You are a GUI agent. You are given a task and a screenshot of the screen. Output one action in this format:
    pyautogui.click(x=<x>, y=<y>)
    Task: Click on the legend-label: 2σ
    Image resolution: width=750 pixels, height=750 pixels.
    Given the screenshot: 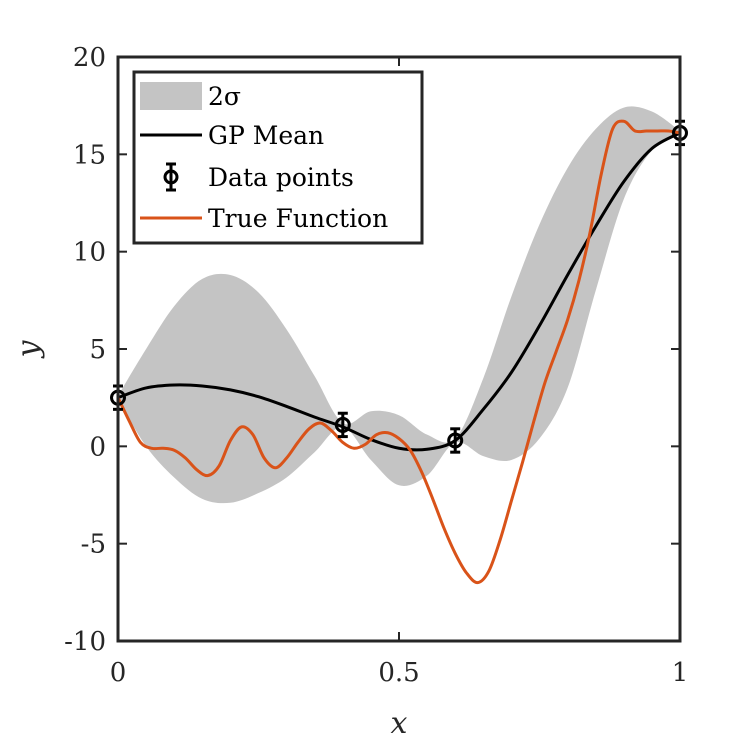 What is the action you would take?
    pyautogui.click(x=224, y=96)
    